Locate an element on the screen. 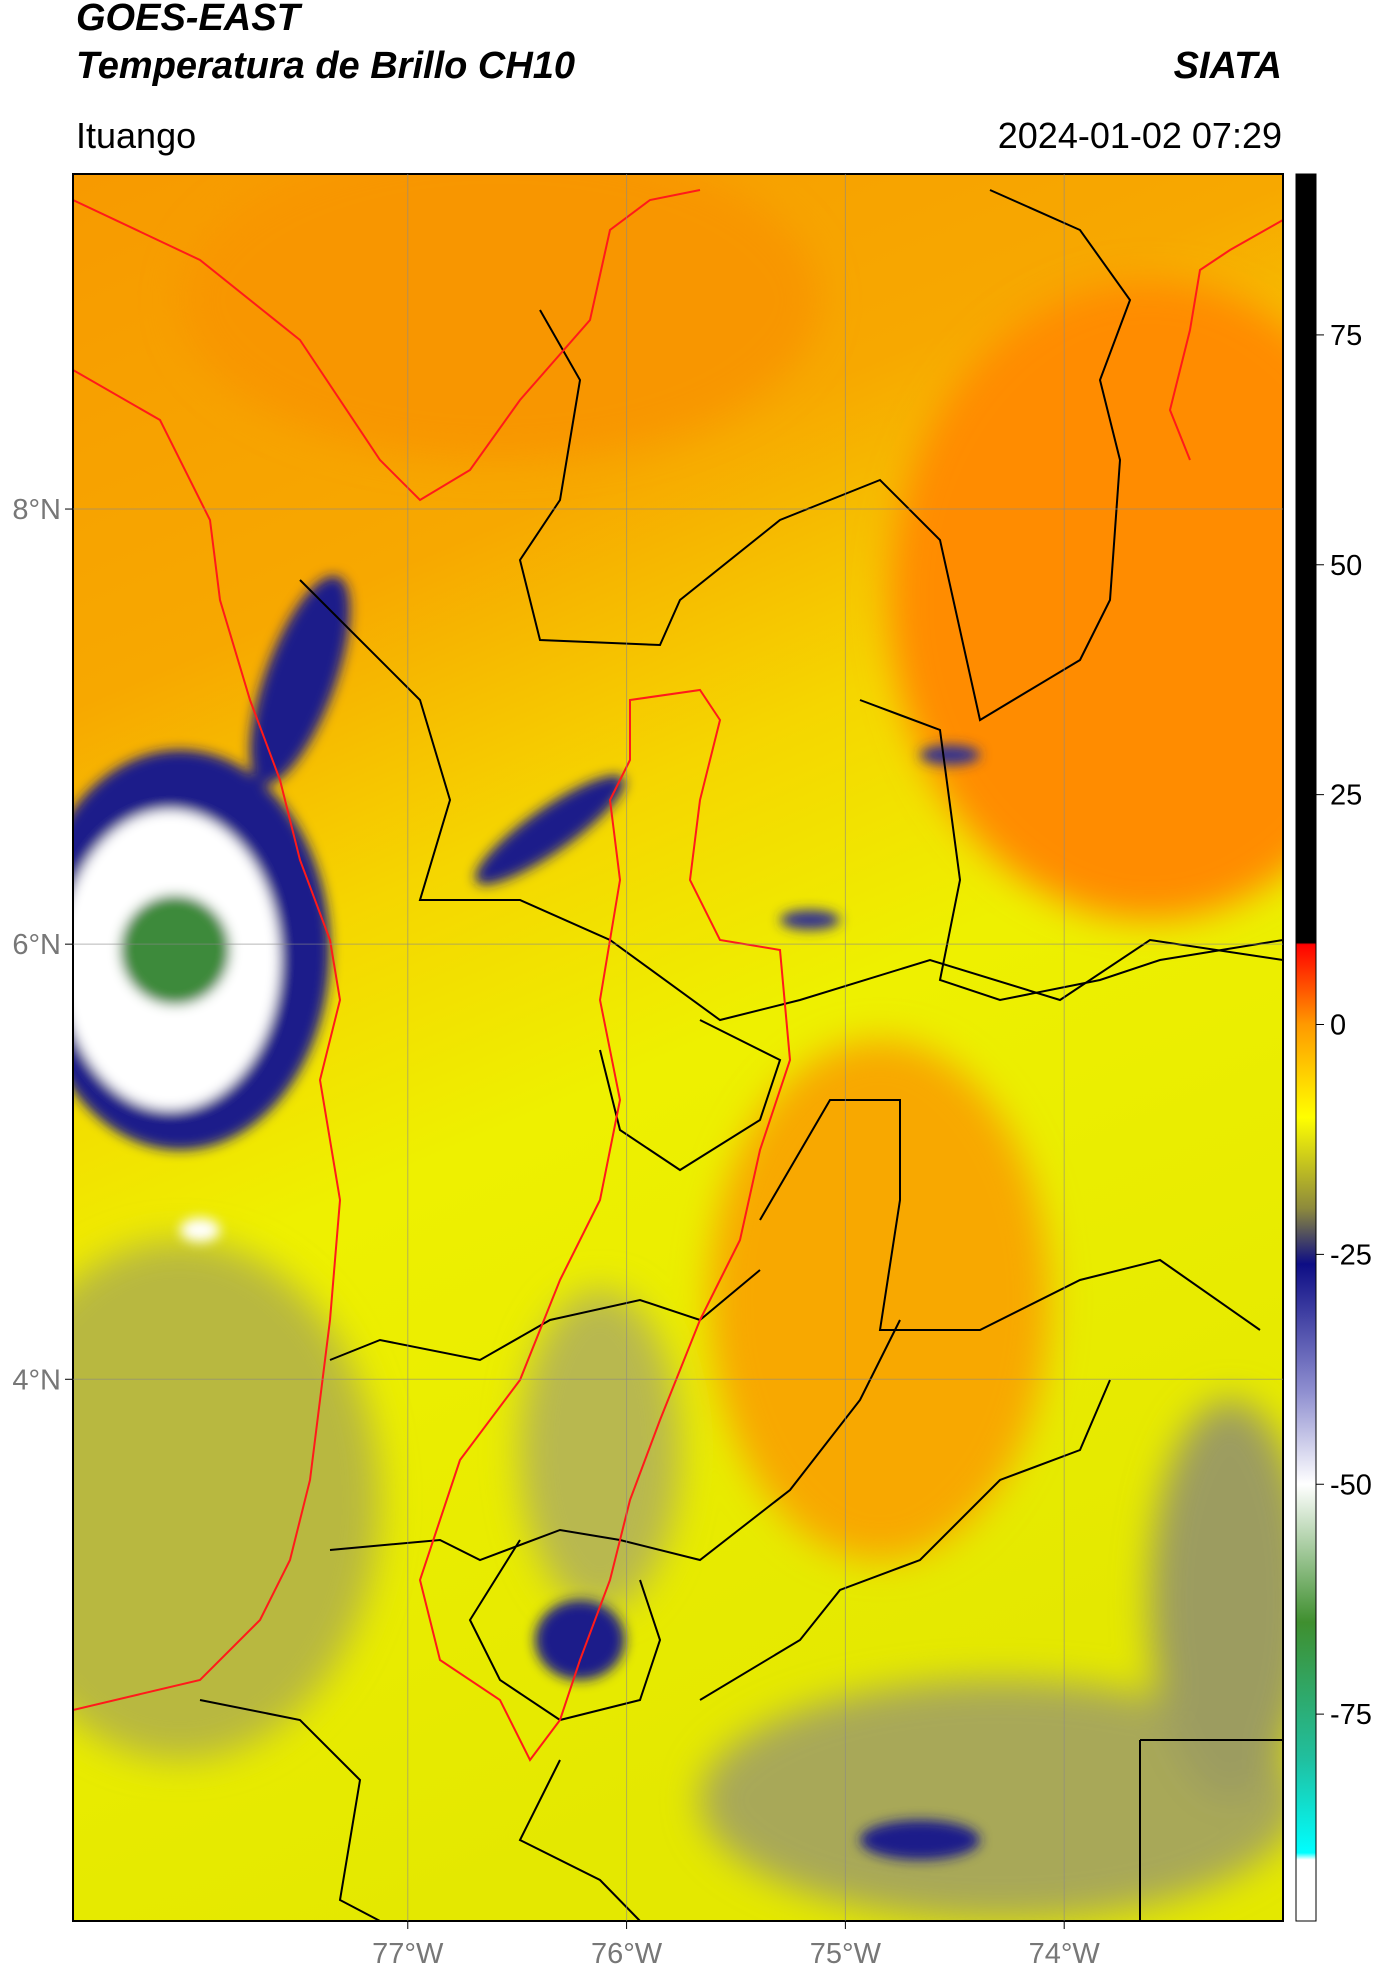  colorbar-label: 75 is located at coordinates (1346, 336).